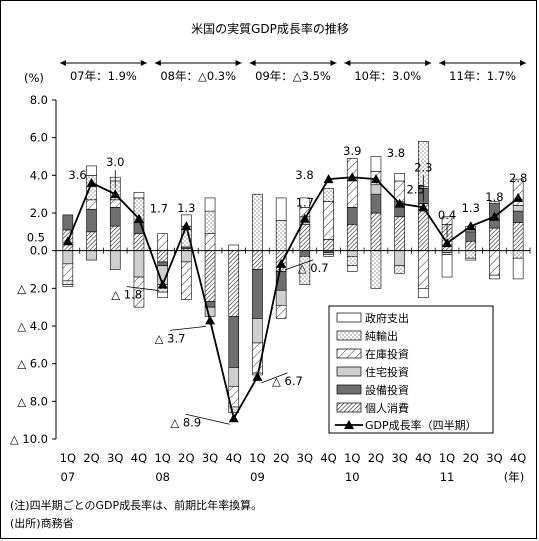 The height and width of the screenshot is (541, 539). What do you see at coordinates (136, 505) in the screenshot?
I see `footnote: (注)四半期ごとのGDP成長率は、前期比年率換算。` at bounding box center [136, 505].